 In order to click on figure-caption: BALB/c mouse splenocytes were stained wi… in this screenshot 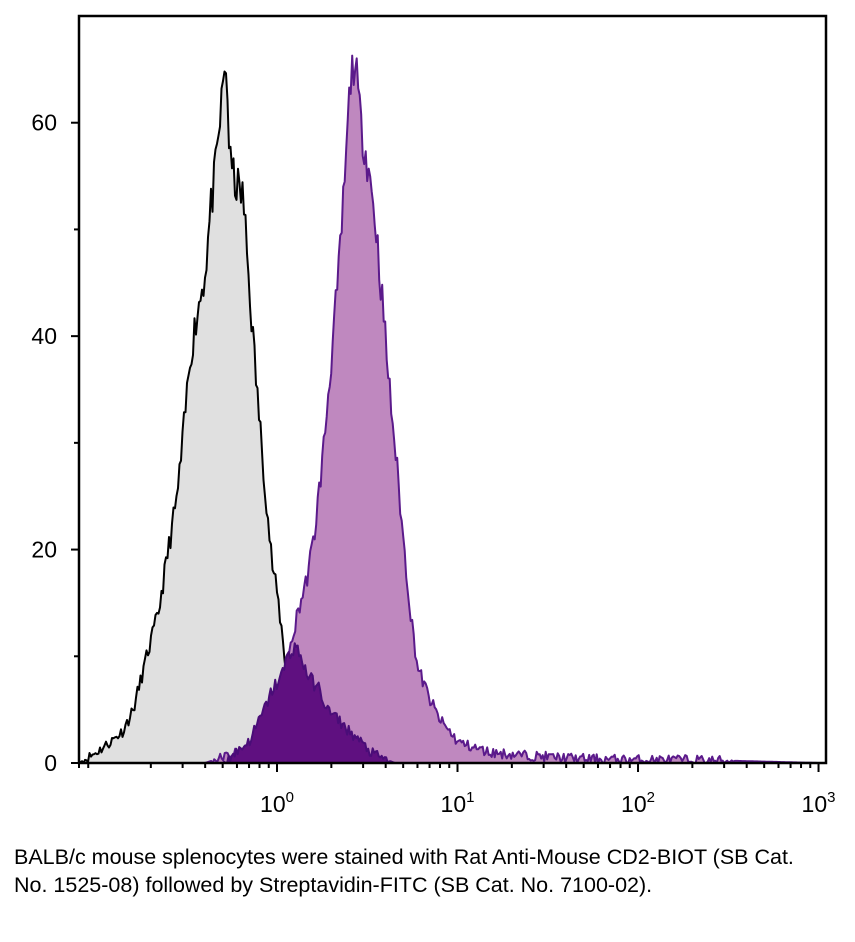, I will do `click(404, 871)`.